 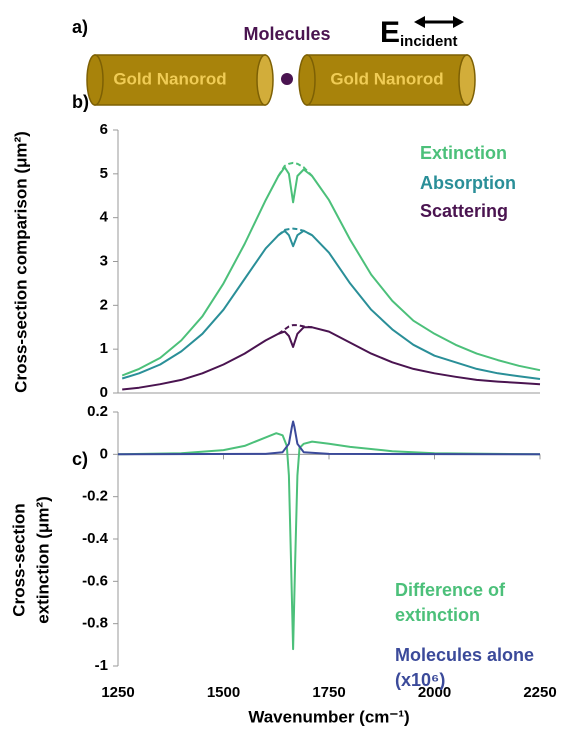 What do you see at coordinates (104, 348) in the screenshot?
I see `y-tick-label: 1` at bounding box center [104, 348].